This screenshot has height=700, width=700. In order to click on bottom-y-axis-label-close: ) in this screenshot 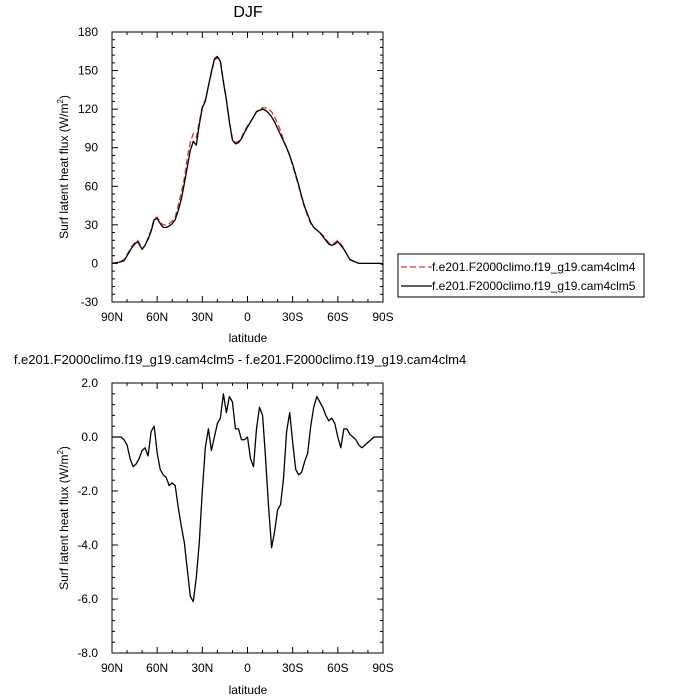, I will do `click(64, 448)`.